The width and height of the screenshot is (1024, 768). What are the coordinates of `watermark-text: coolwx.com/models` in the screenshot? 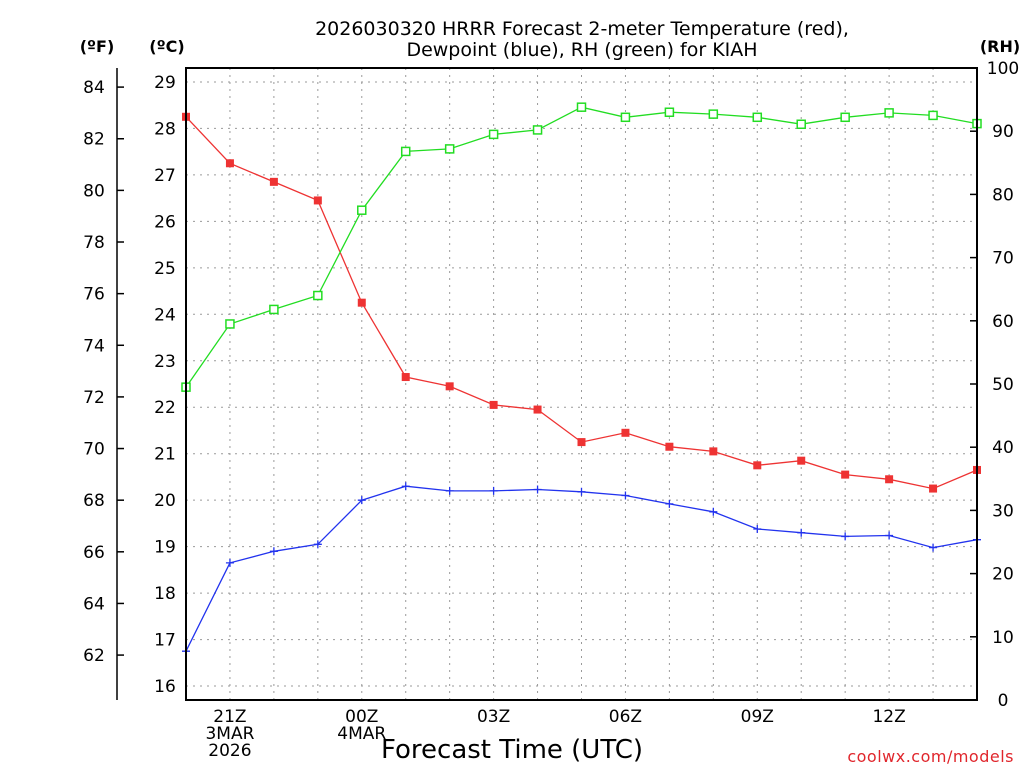 It's located at (930, 756).